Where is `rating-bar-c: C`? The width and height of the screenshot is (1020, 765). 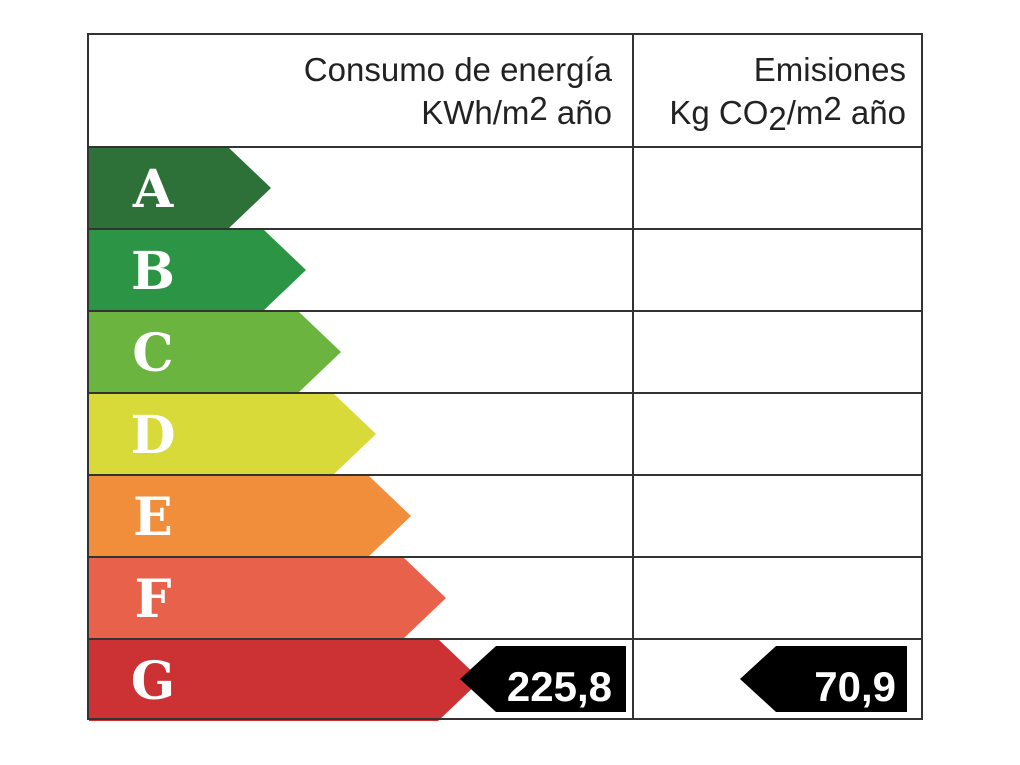 rating-bar-c: C is located at coordinates (215, 352).